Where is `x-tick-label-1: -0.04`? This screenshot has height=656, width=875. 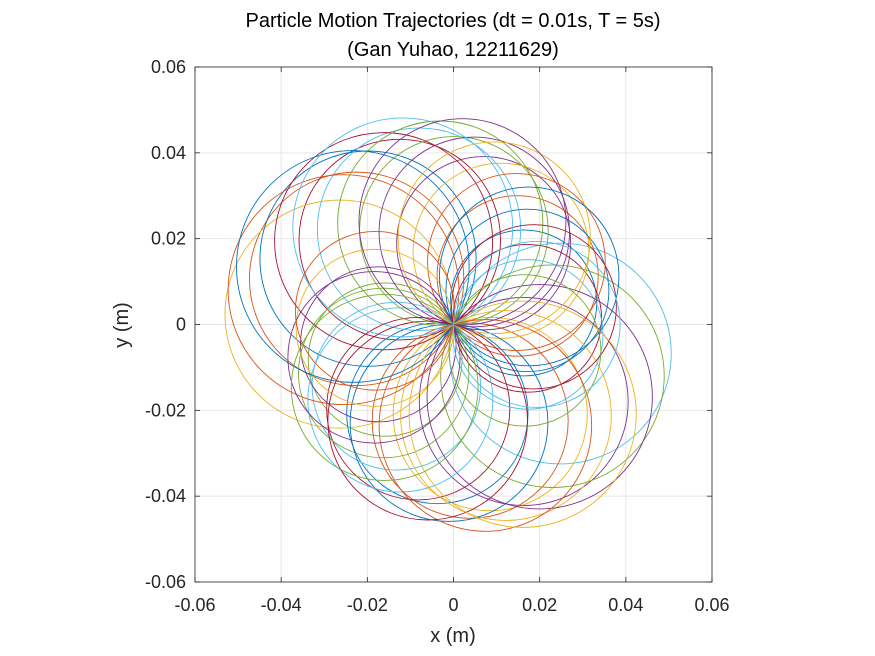 x-tick-label-1: -0.04 is located at coordinates (281, 605).